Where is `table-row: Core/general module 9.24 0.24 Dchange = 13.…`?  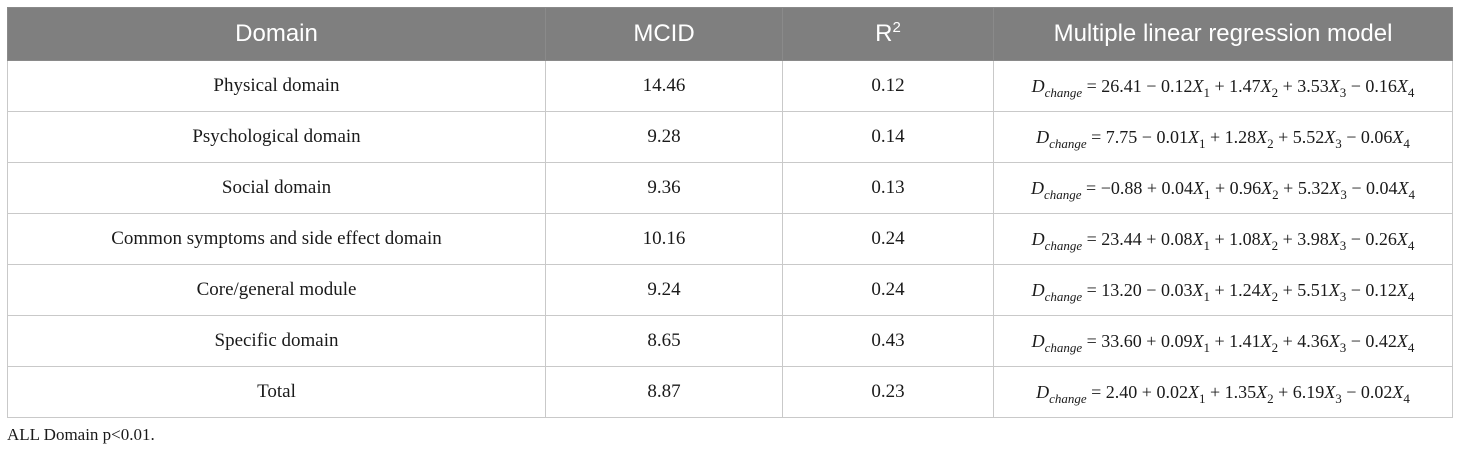
table-row: Core/general module 9.24 0.24 Dchange = 13.… is located at coordinates (730, 290).